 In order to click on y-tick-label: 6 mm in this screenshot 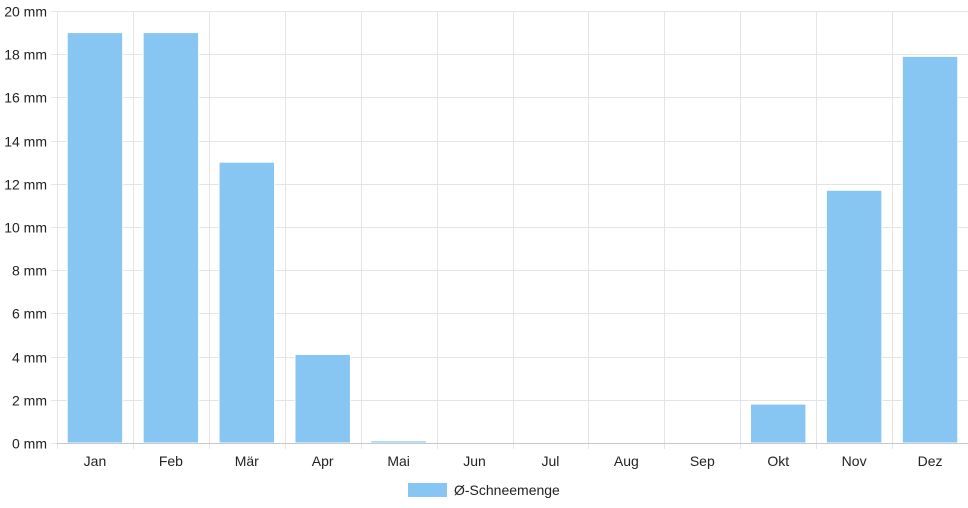, I will do `click(29, 314)`.